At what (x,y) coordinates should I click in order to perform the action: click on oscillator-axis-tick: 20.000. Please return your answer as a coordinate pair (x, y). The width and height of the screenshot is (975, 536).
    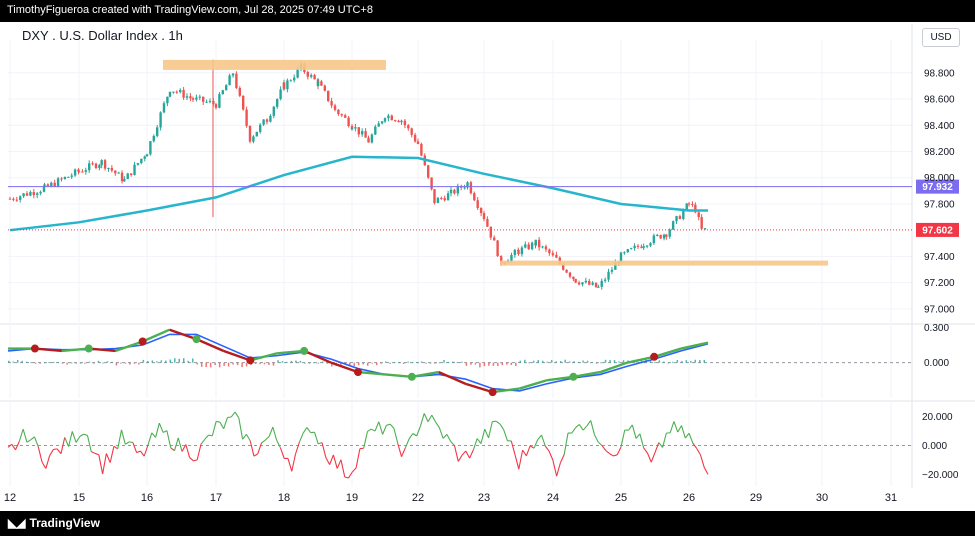
    Looking at the image, I should click on (937, 417).